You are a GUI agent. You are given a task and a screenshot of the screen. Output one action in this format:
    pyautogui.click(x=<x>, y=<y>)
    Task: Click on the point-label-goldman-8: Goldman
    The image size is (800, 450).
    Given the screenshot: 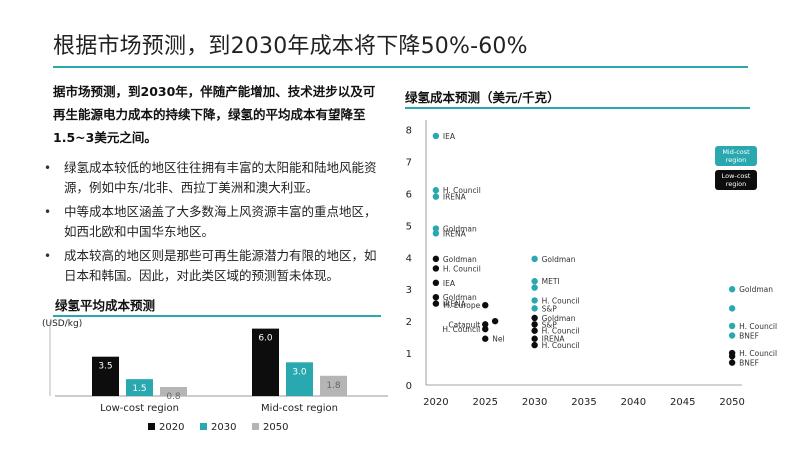 What is the action you would take?
    pyautogui.click(x=460, y=297)
    